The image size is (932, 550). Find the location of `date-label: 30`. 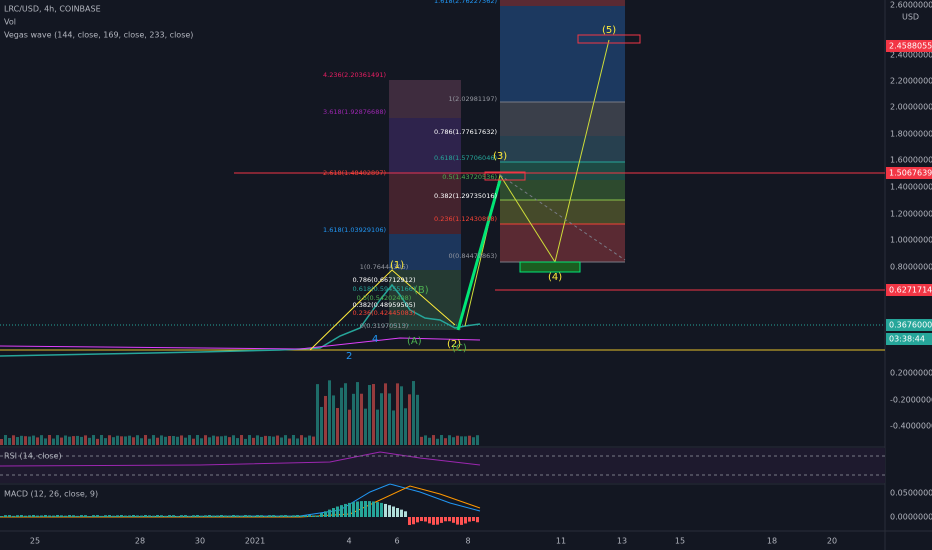

date-label: 30 is located at coordinates (200, 541).